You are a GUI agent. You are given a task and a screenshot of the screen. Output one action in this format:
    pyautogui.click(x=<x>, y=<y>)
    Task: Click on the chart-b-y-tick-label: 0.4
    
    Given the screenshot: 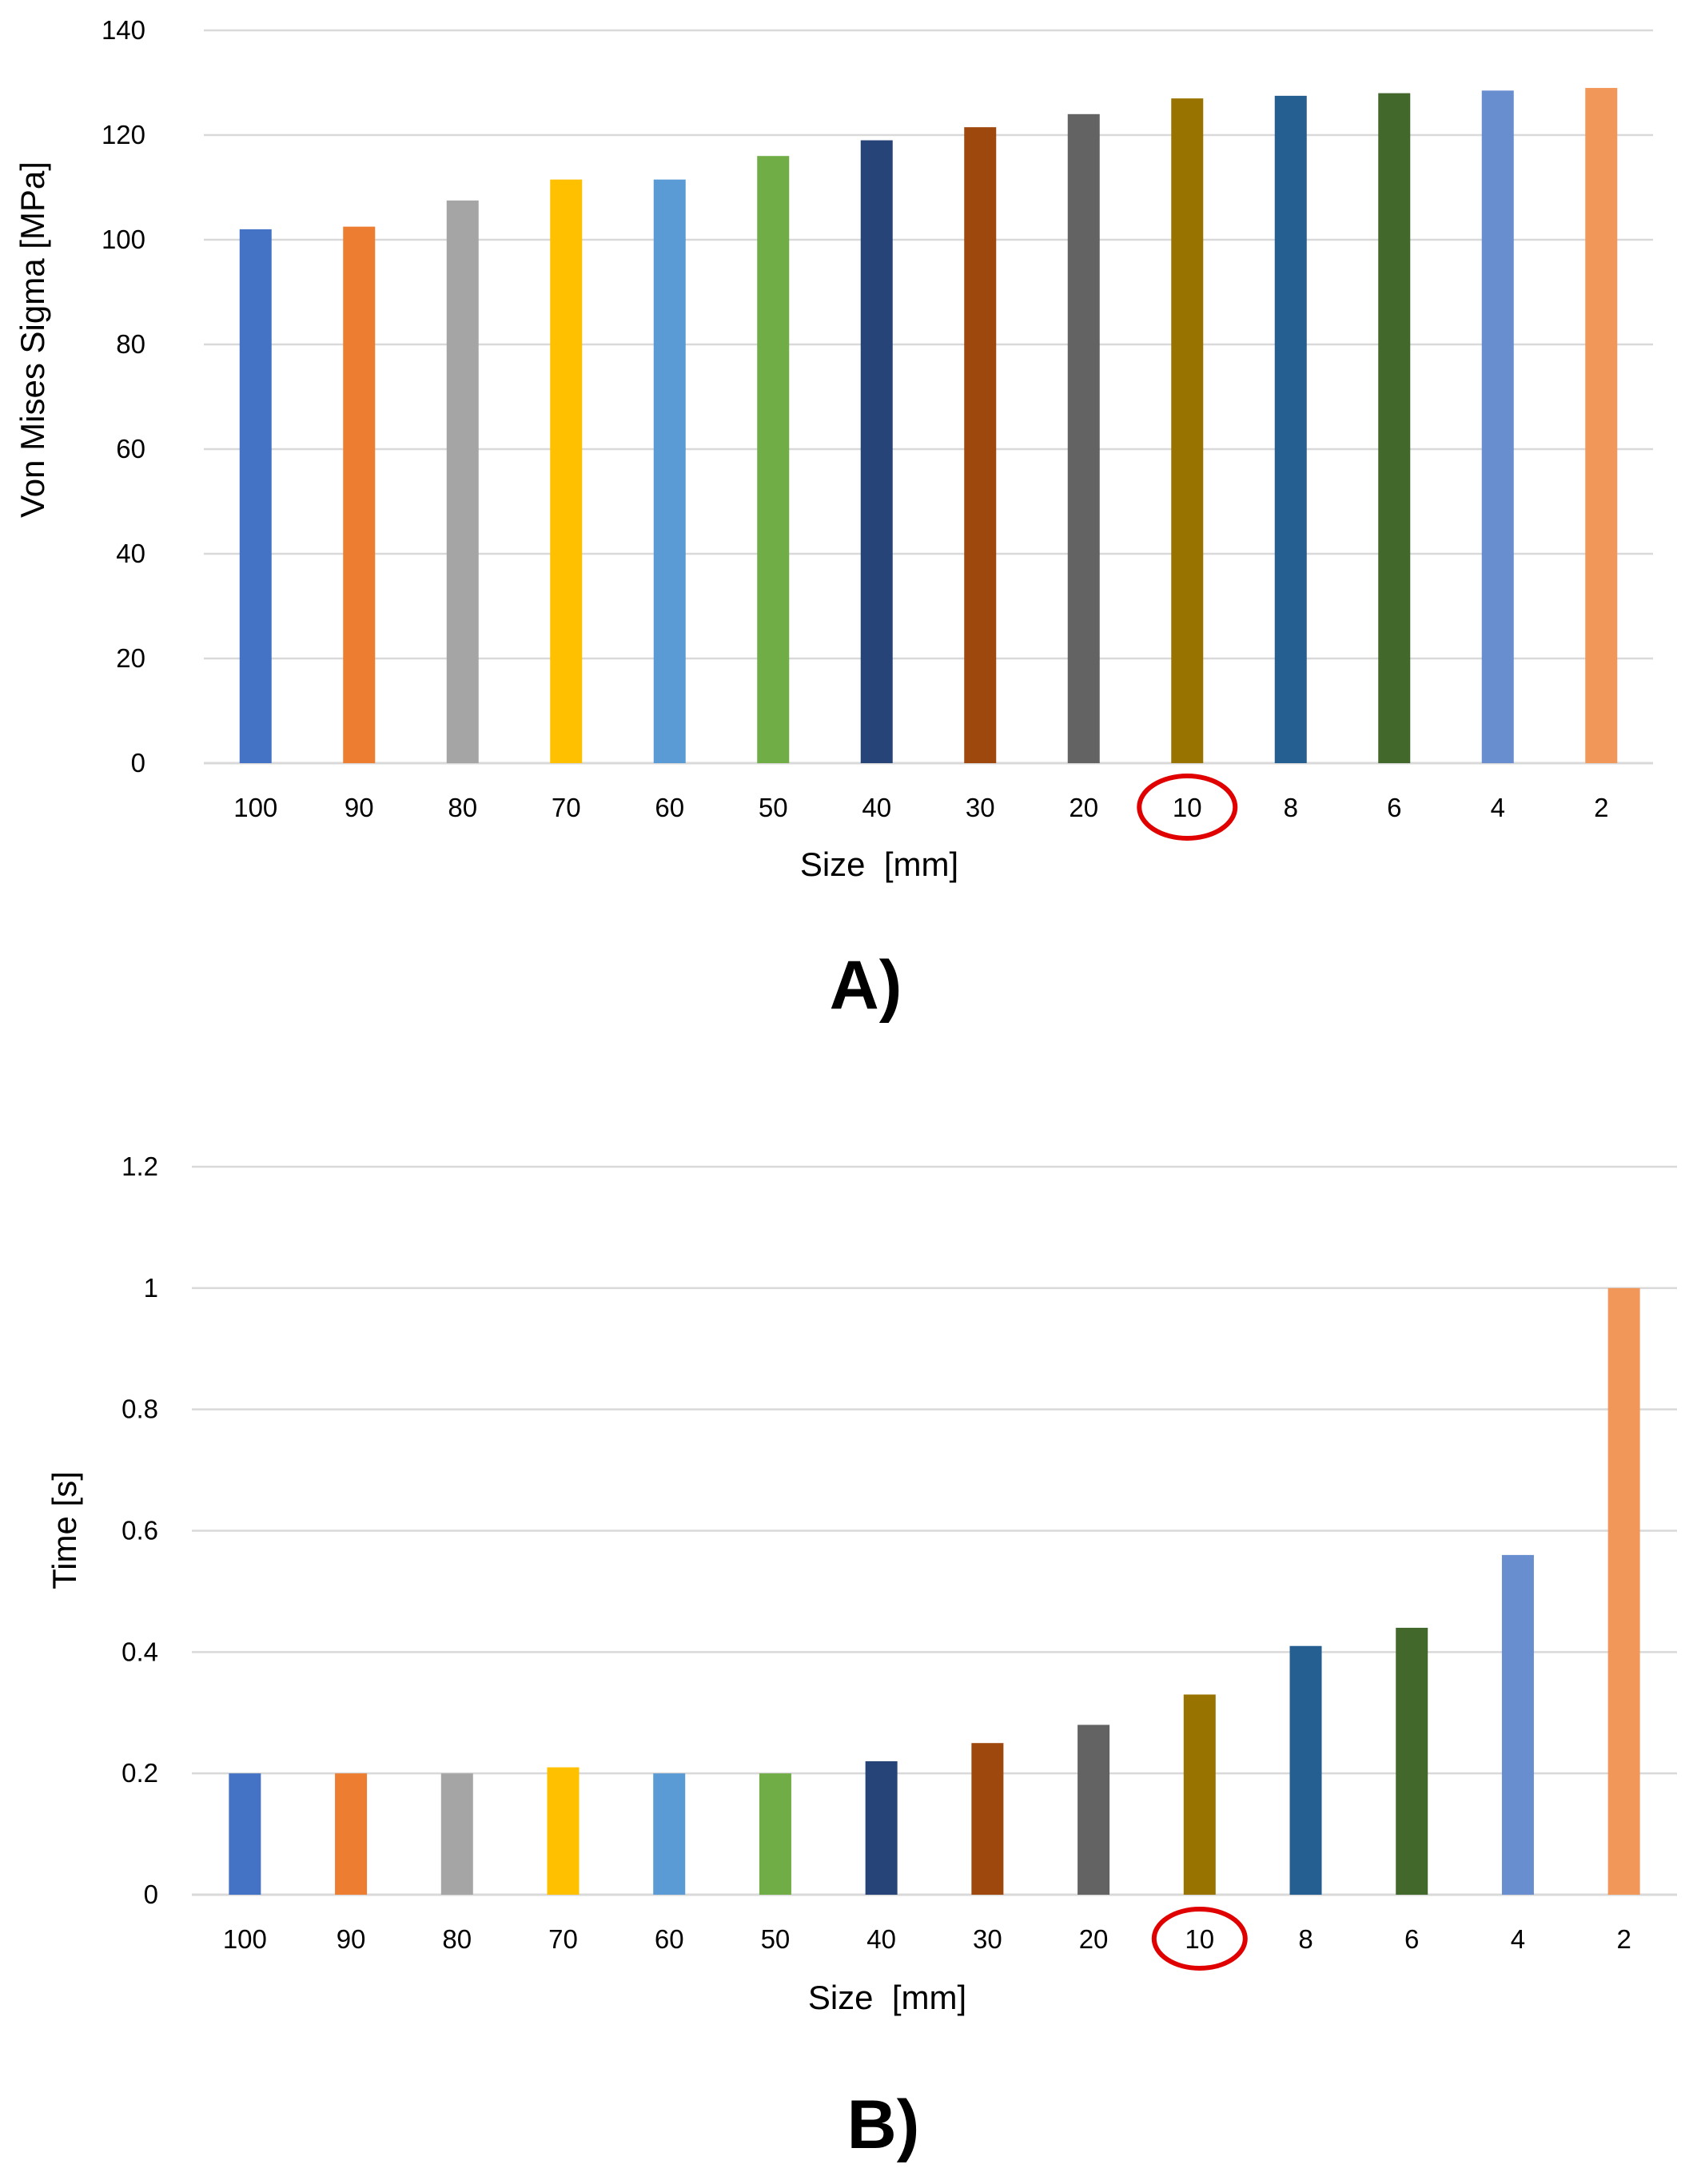 What is the action you would take?
    pyautogui.click(x=139, y=1651)
    